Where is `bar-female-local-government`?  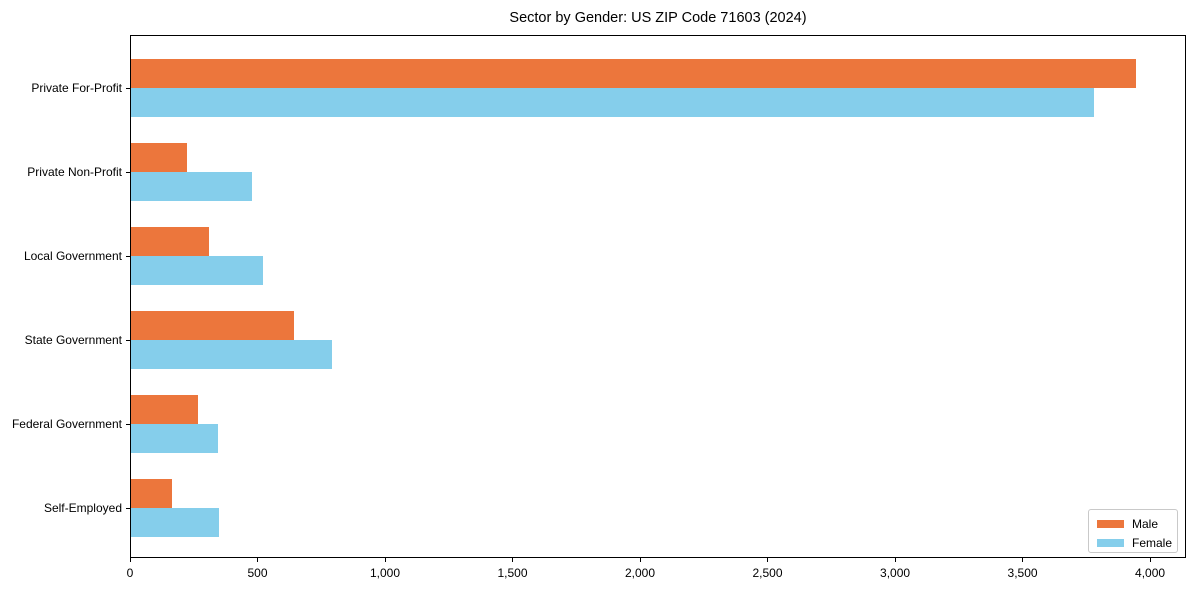 bar-female-local-government is located at coordinates (197, 270).